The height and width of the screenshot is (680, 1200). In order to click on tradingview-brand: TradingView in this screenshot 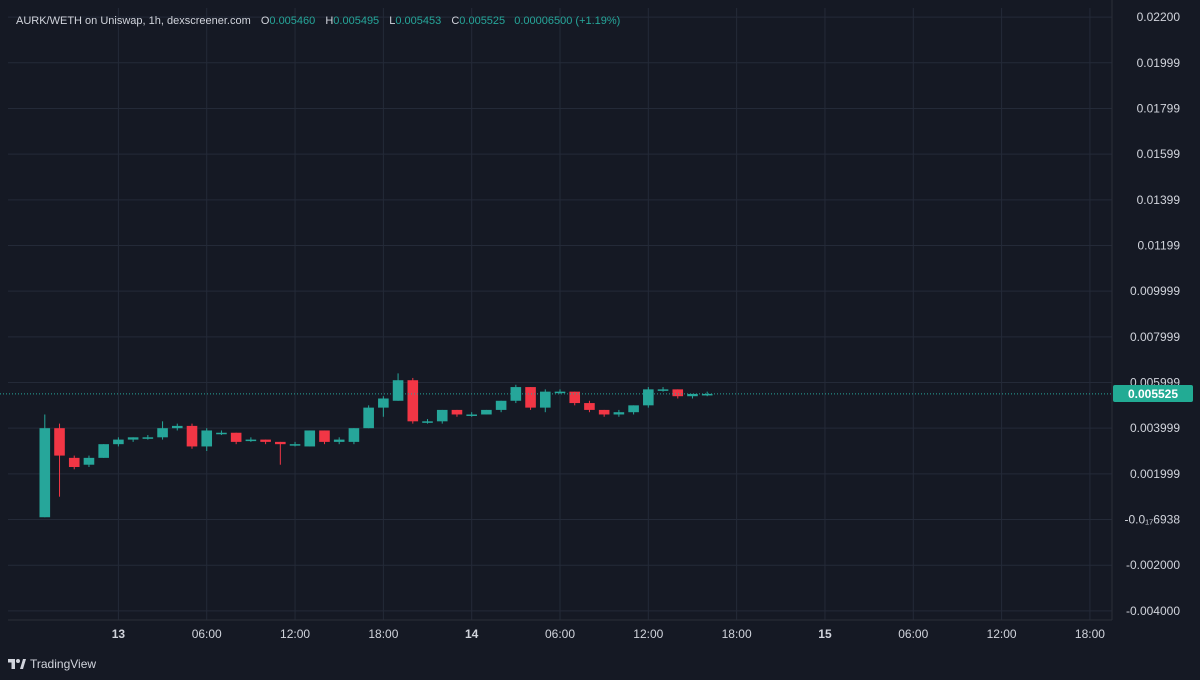, I will do `click(52, 664)`.